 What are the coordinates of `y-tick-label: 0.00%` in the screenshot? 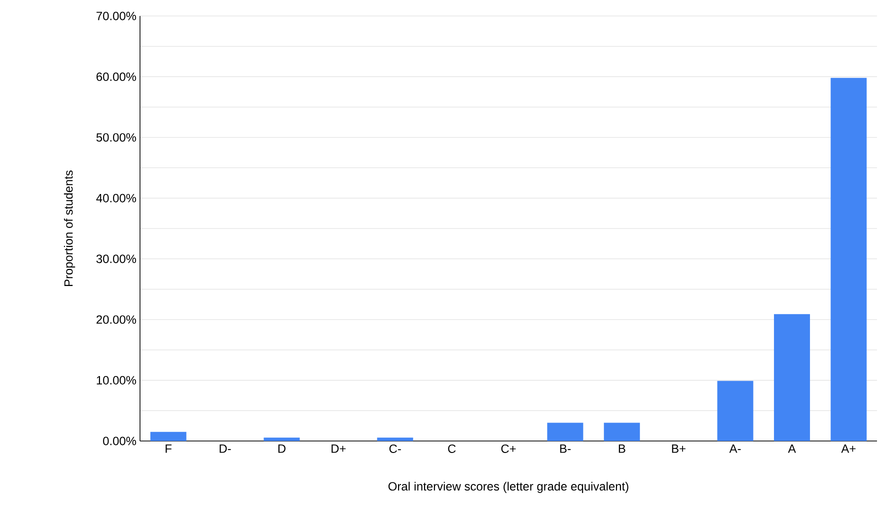 It's located at (119, 441).